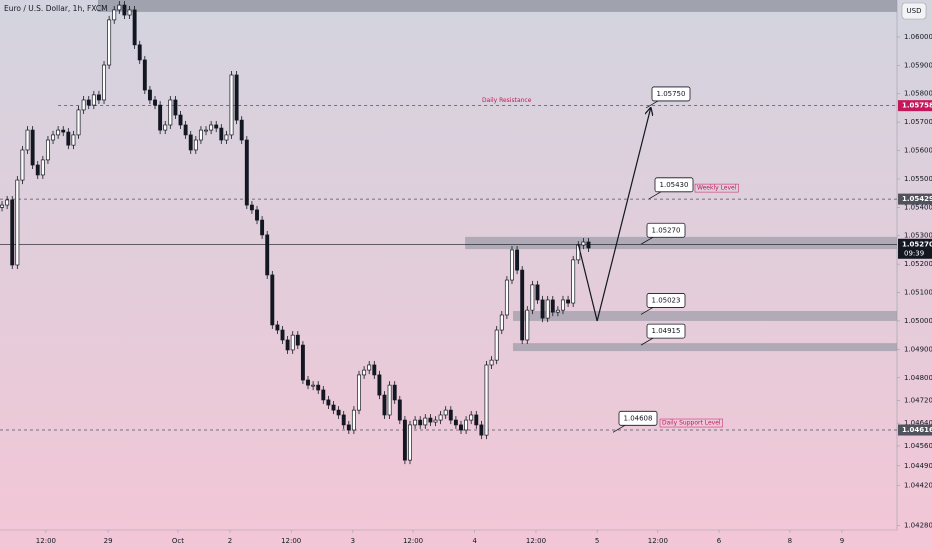 The height and width of the screenshot is (550, 932). Describe the element at coordinates (918, 122) in the screenshot. I see `y-tick-label: 1.05700` at that location.